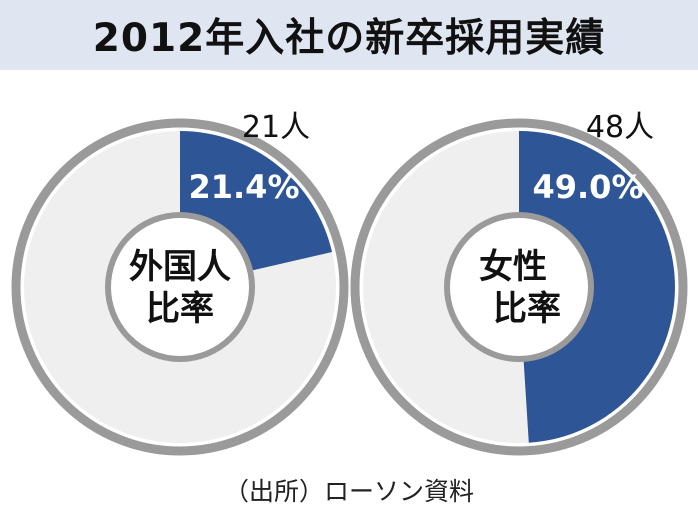 The image size is (698, 512). Describe the element at coordinates (513, 267) in the screenshot. I see `center-label-line1: 女性` at that location.